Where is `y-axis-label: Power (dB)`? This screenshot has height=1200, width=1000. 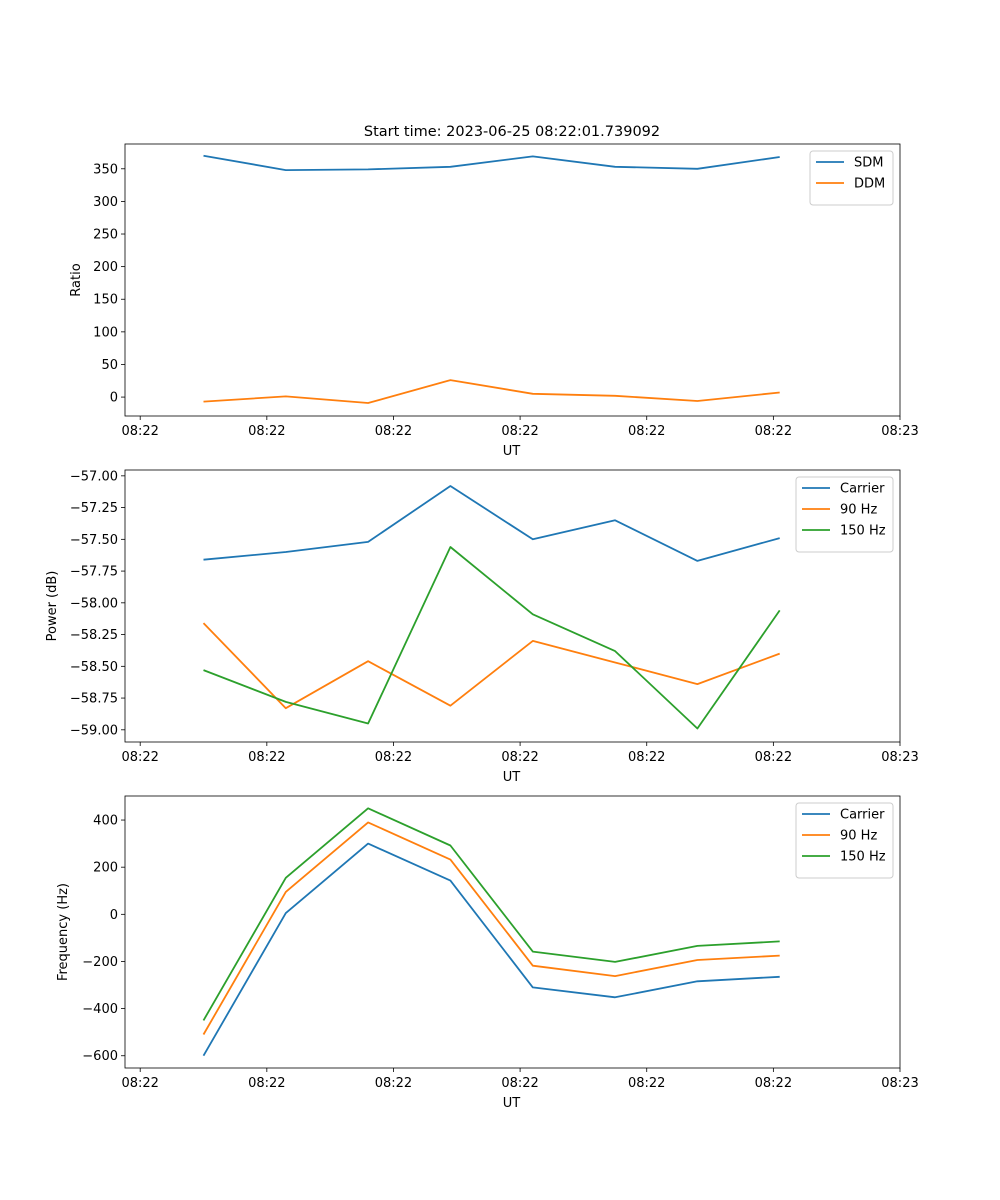
y-axis-label: Power (dB) is located at coordinates (52, 606).